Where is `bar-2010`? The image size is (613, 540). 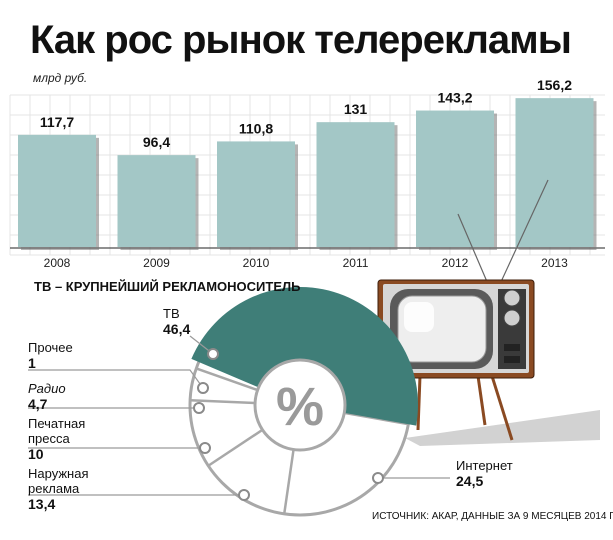
bar-2010 is located at coordinates (256, 194).